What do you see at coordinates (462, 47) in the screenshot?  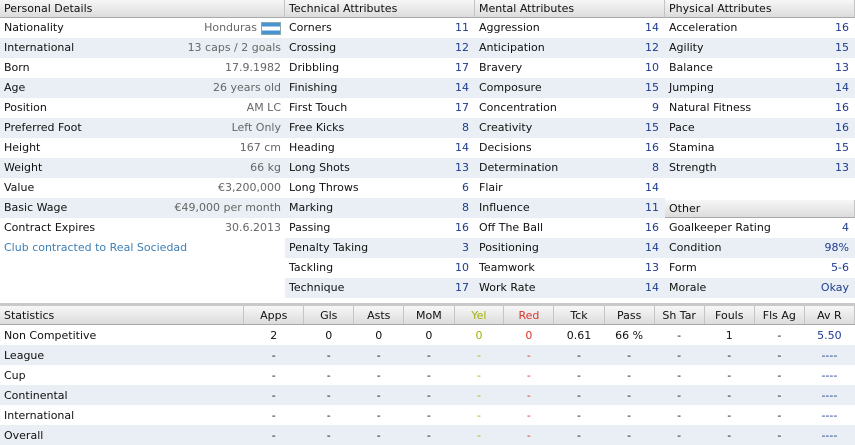 I see `technical-value: 12` at bounding box center [462, 47].